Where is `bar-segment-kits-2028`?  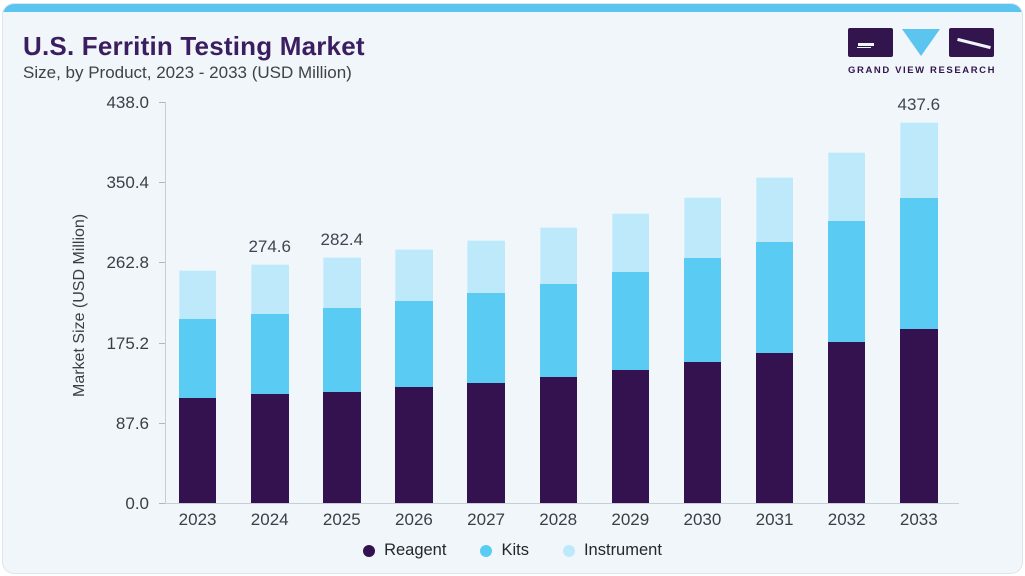 bar-segment-kits-2028 is located at coordinates (558, 331).